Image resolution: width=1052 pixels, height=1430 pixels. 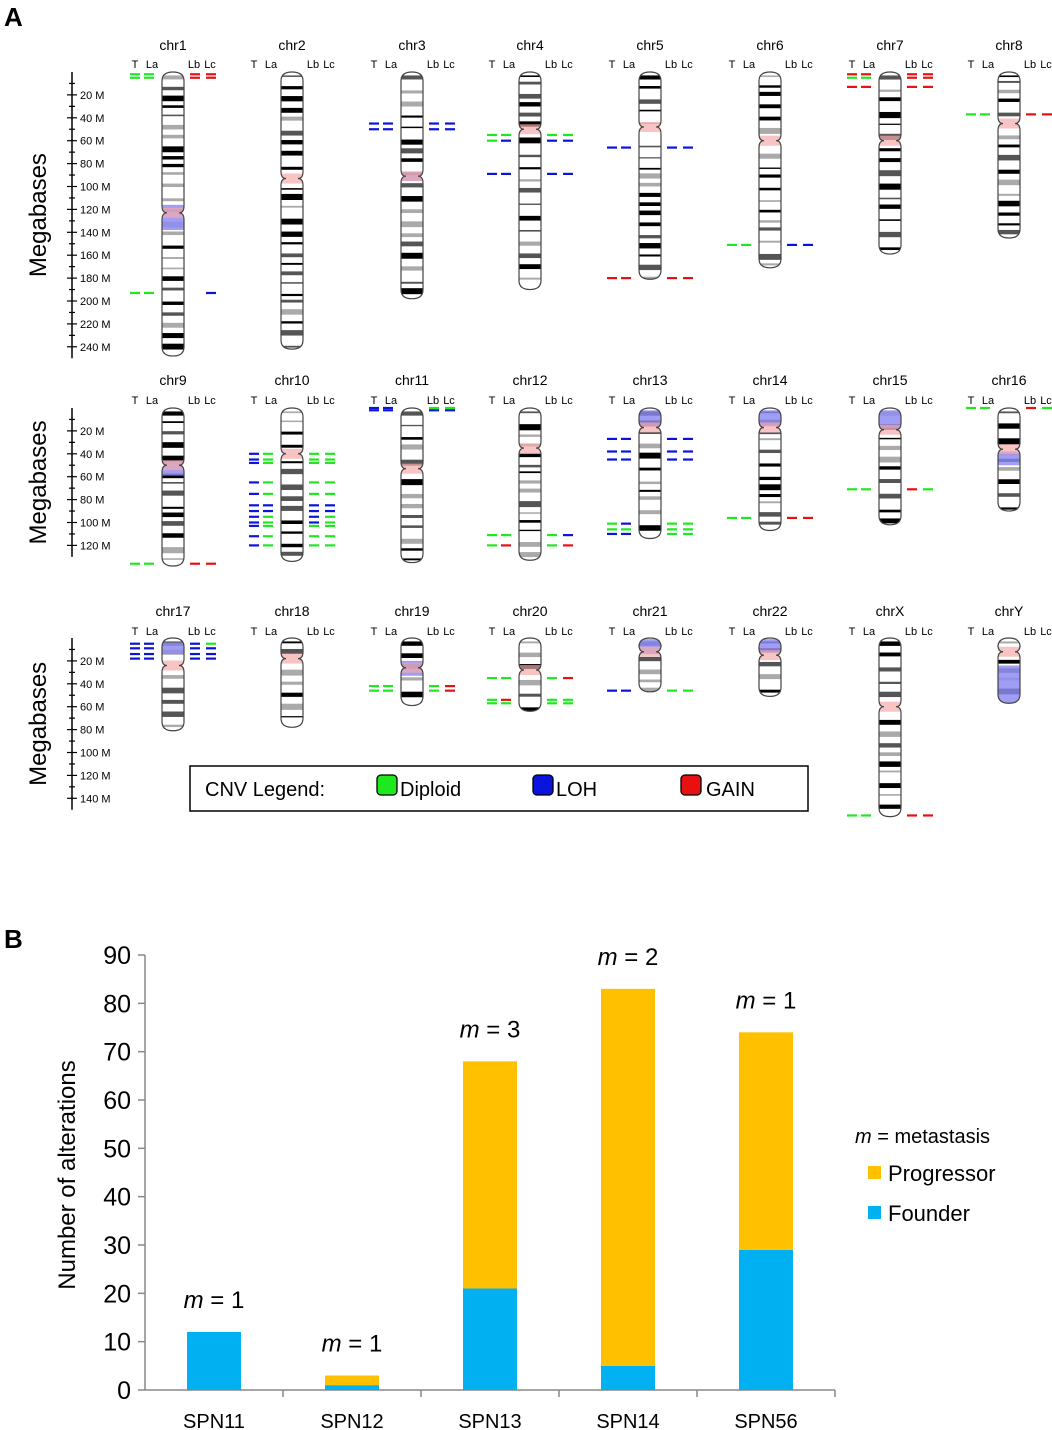 What do you see at coordinates (890, 727) in the screenshot?
I see `chromosome-body` at bounding box center [890, 727].